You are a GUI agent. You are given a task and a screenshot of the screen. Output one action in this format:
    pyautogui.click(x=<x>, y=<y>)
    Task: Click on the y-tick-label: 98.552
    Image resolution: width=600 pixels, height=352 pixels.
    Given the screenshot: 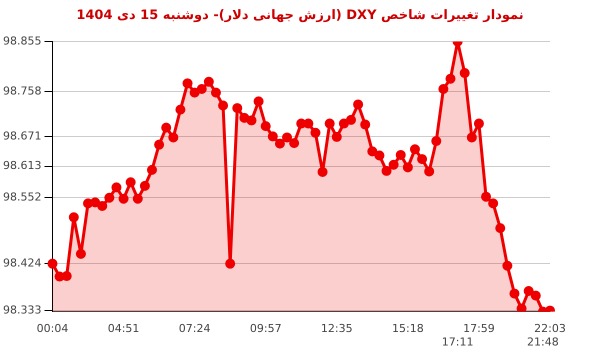 What is the action you would take?
    pyautogui.click(x=22, y=197)
    